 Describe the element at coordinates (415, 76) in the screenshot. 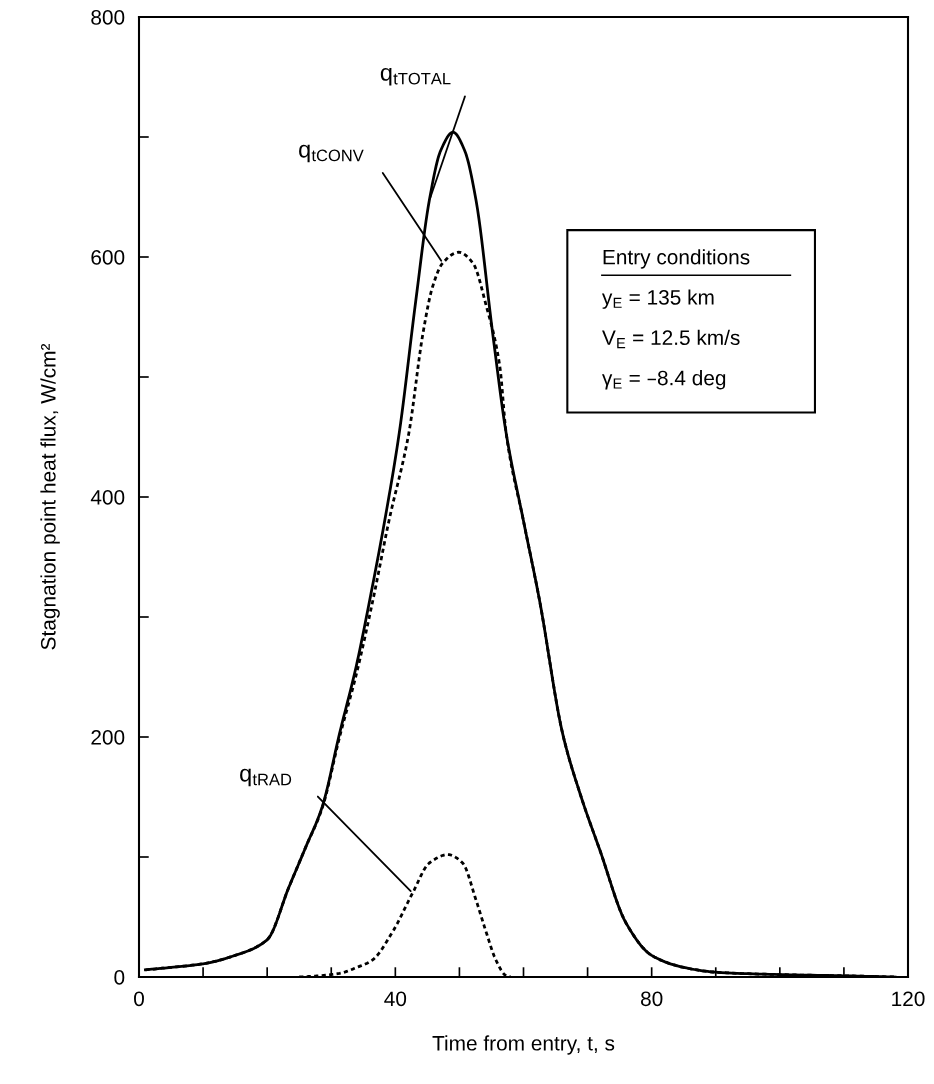

I see `annotation: q$_{tTOTAL}$` at that location.